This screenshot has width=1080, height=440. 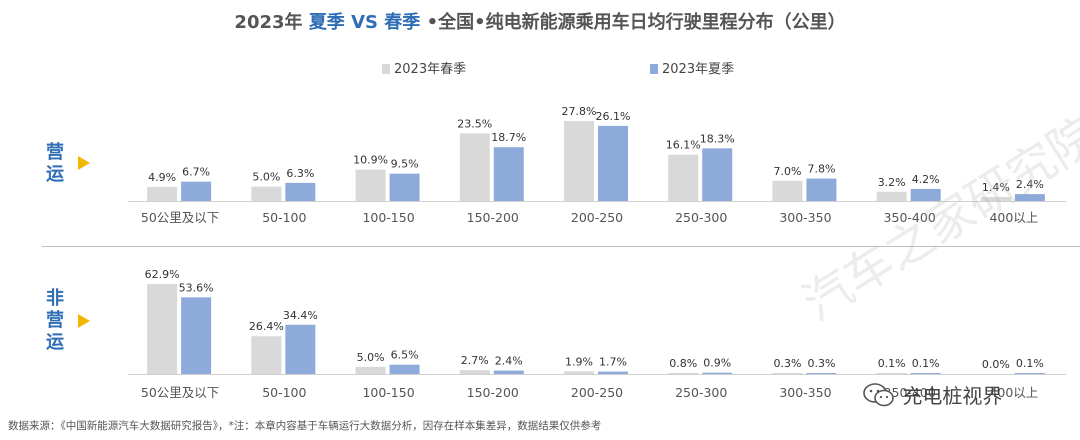 I want to click on legend: 2023年春季 2023年夏季, so click(x=540, y=68).